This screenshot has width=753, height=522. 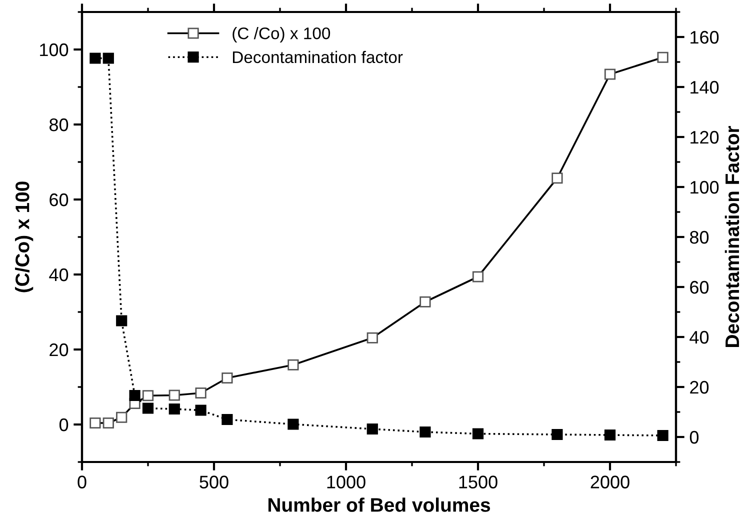 What do you see at coordinates (699, 387) in the screenshot?
I see `y2-tick-label: 20` at bounding box center [699, 387].